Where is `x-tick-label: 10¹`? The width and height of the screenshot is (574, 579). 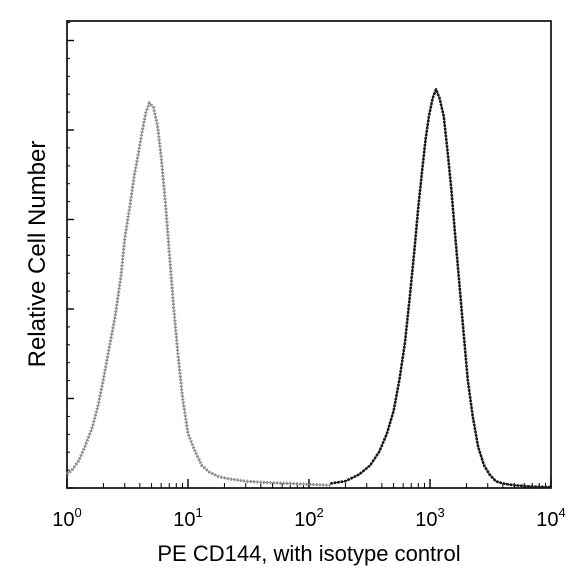 x-tick-label: 10¹ is located at coordinates (187, 518).